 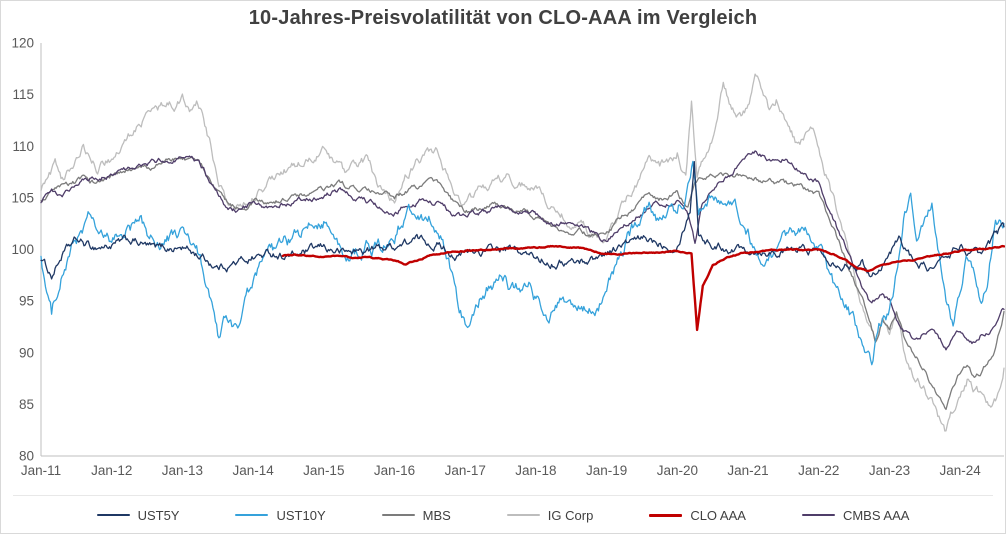 I want to click on x-tick-label: Jan-12, so click(x=111, y=470).